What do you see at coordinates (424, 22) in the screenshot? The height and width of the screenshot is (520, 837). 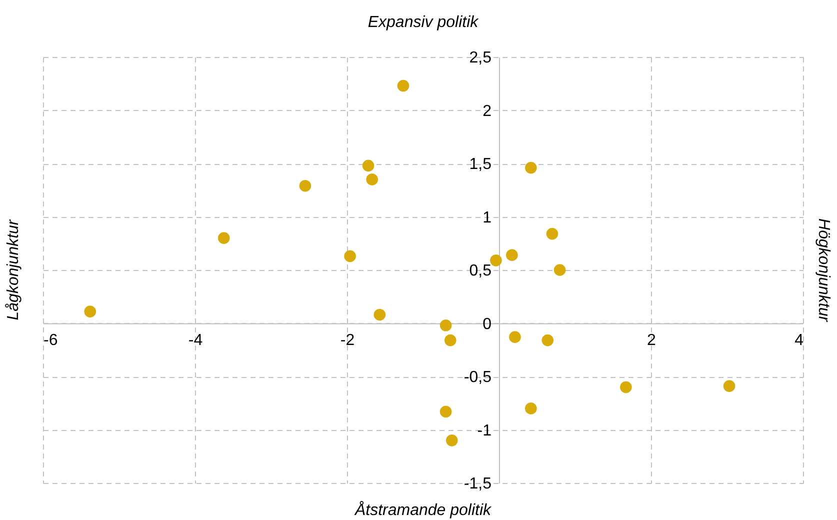 I see `text: Expansiv politik` at bounding box center [424, 22].